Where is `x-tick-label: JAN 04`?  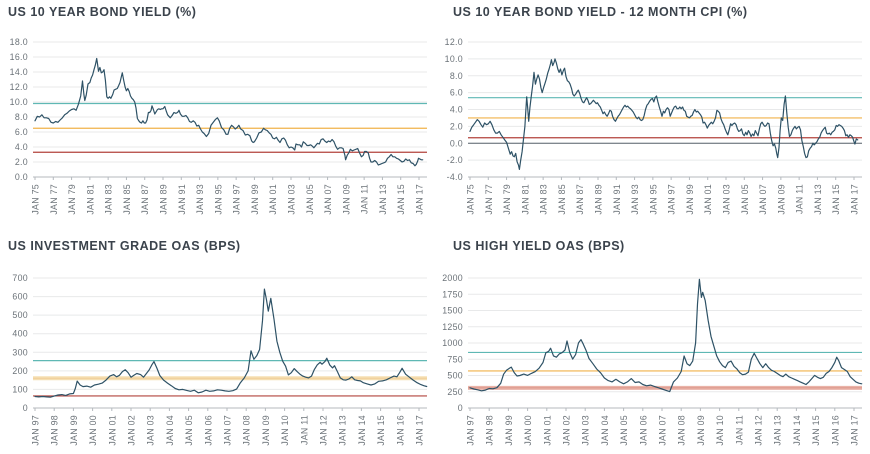
x-tick-label: JAN 04 is located at coordinates (170, 430).